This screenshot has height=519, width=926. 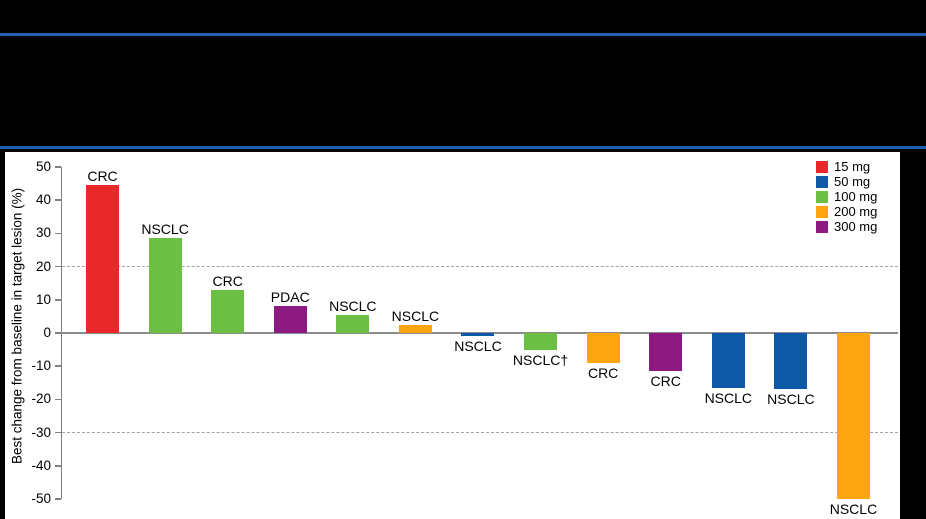 I want to click on bar-12-nsclc, so click(x=791, y=361).